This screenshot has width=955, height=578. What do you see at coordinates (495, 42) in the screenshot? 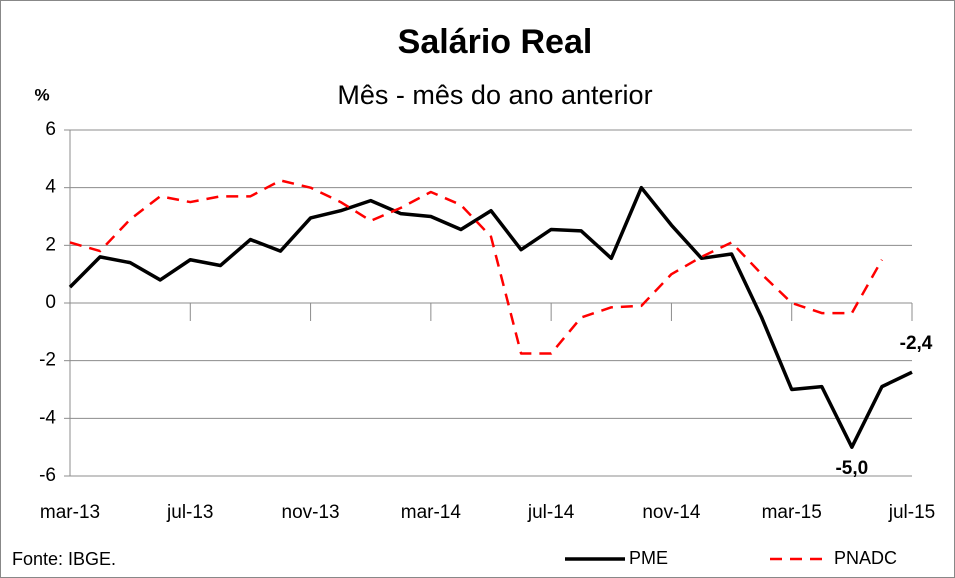
I see `chart-title: Salário Real` at bounding box center [495, 42].